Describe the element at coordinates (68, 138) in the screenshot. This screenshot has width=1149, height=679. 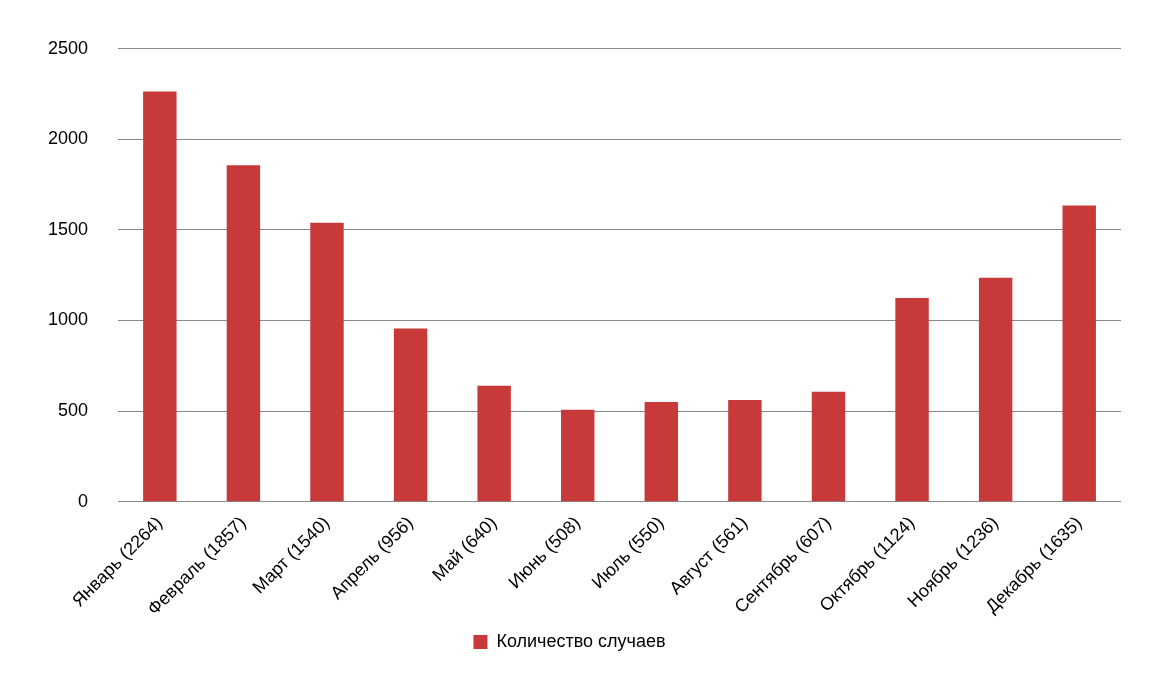
I see `y-tick-label: 2000` at that location.